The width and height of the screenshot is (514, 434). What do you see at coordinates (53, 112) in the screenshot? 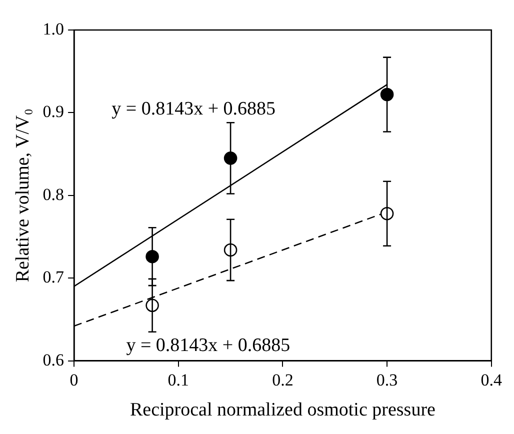
I see `y-tick-label: 0.9` at bounding box center [53, 112].